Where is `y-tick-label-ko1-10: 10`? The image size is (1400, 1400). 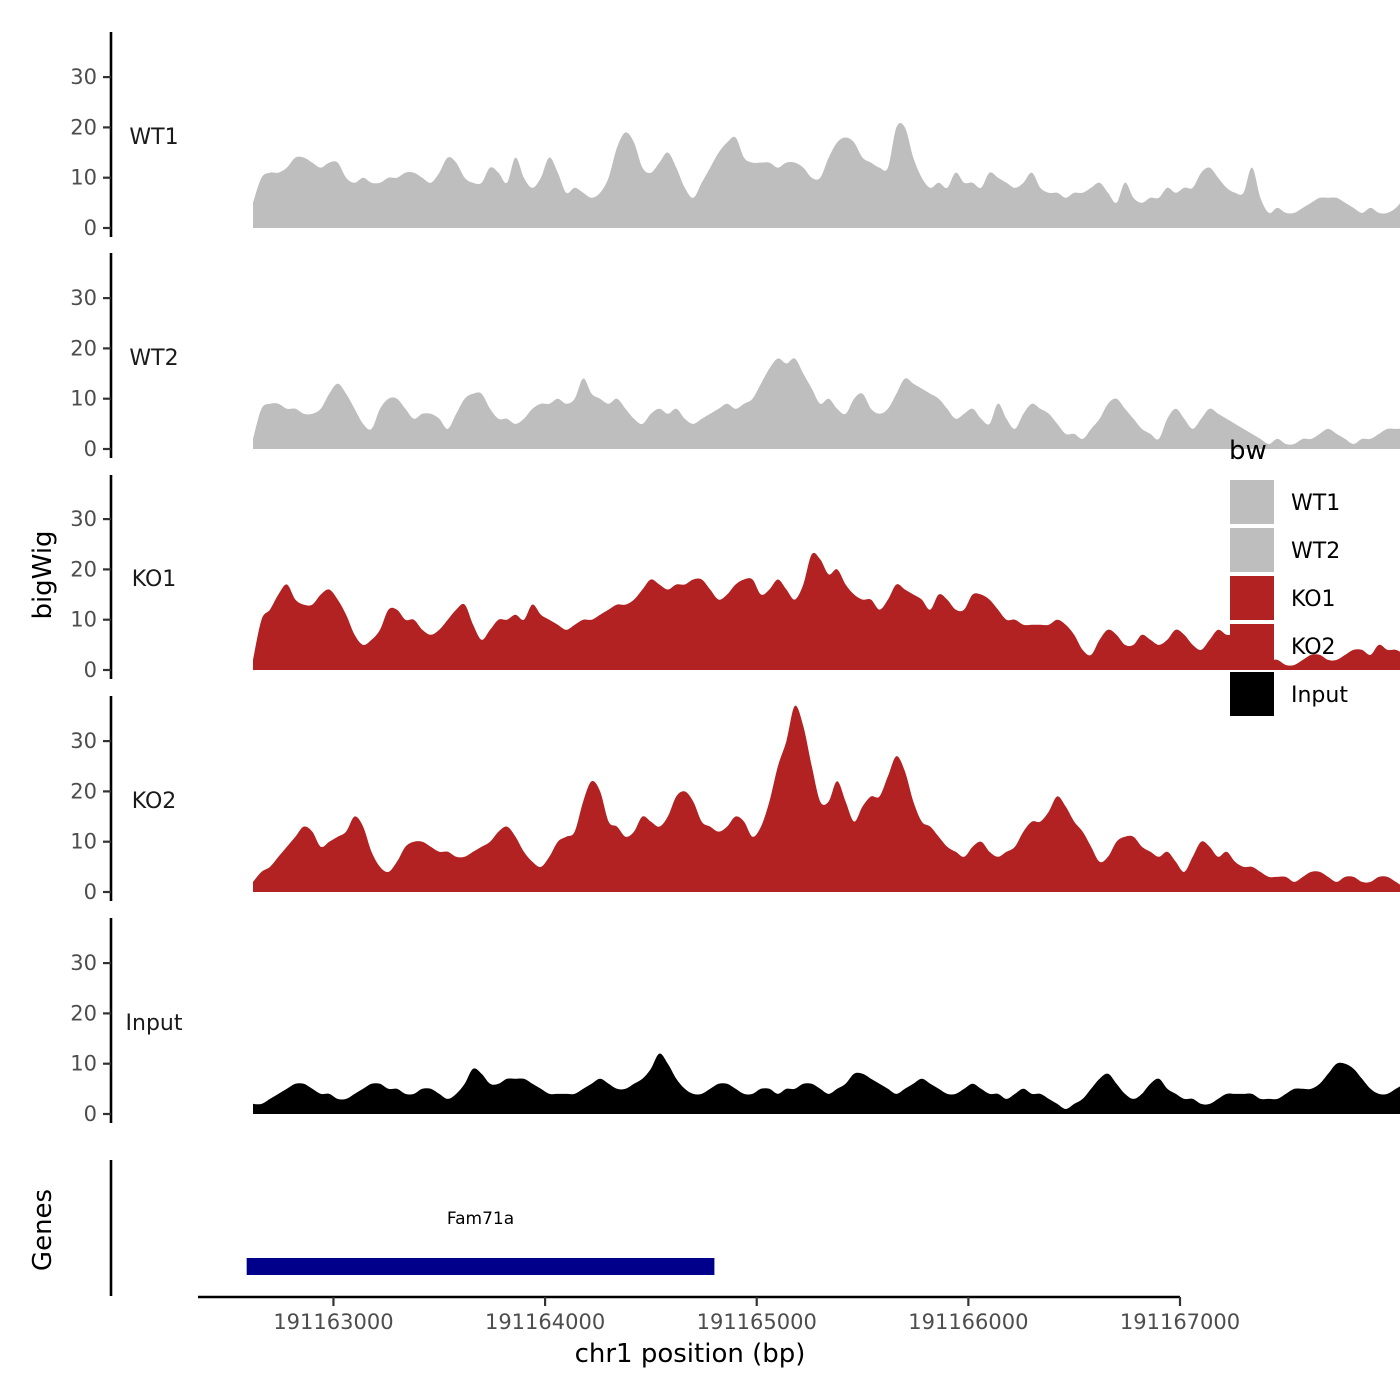
y-tick-label-ko1-10: 10 is located at coordinates (83, 620).